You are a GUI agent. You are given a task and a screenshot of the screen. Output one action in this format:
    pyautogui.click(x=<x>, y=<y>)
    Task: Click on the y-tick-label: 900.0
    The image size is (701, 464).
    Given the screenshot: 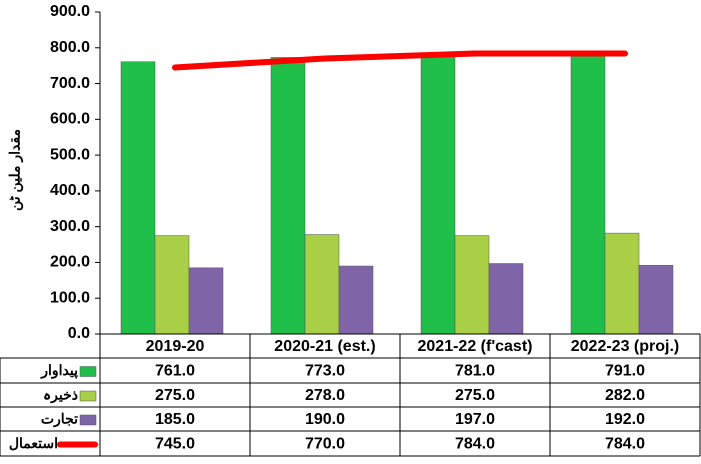 What is the action you would take?
    pyautogui.click(x=70, y=11)
    